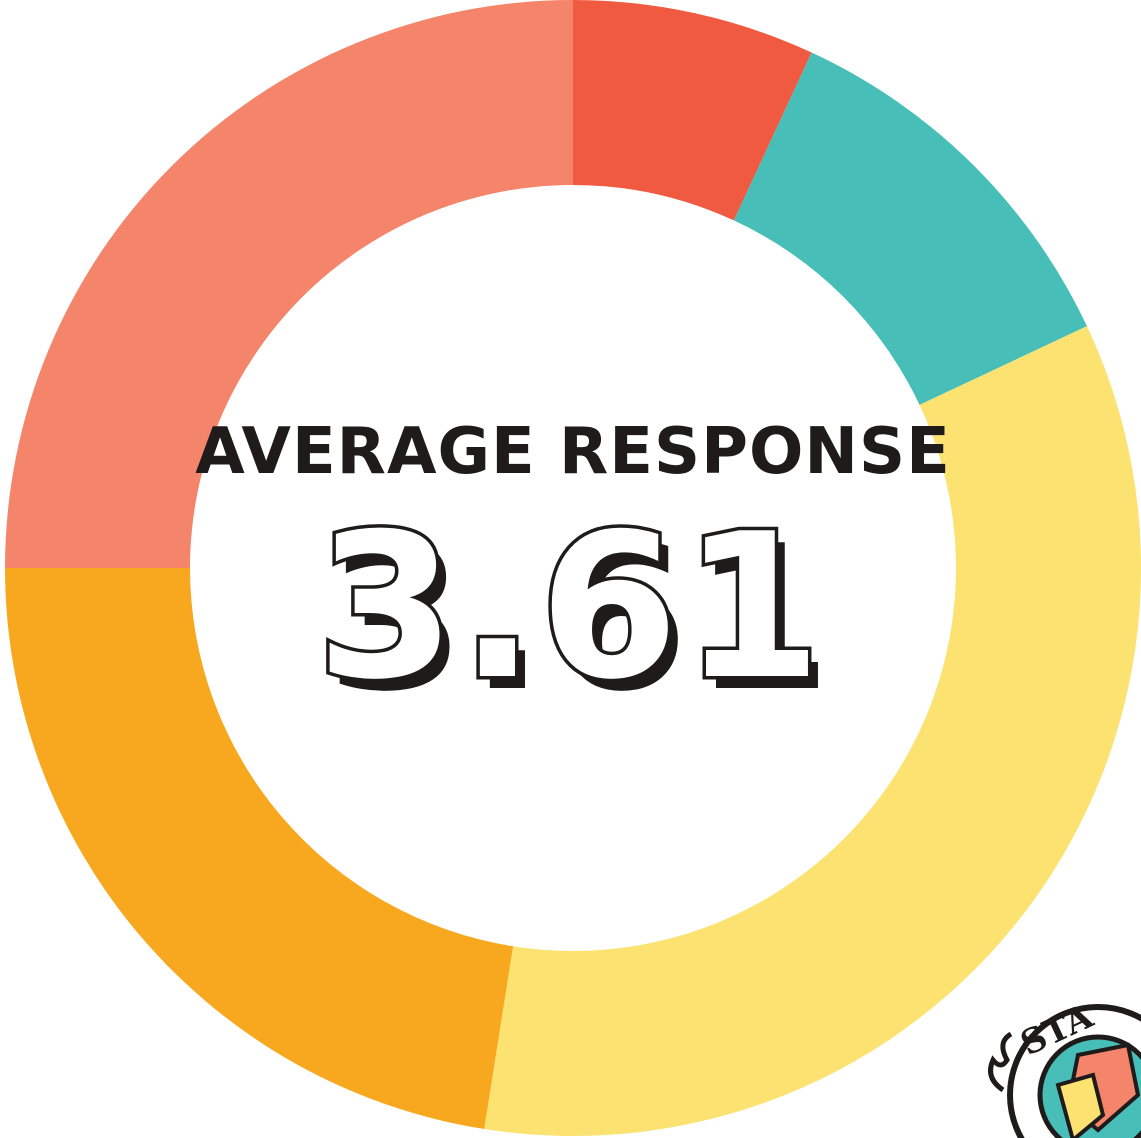  I want to click on center-title: AVERAGE RESPONSE, so click(573, 452).